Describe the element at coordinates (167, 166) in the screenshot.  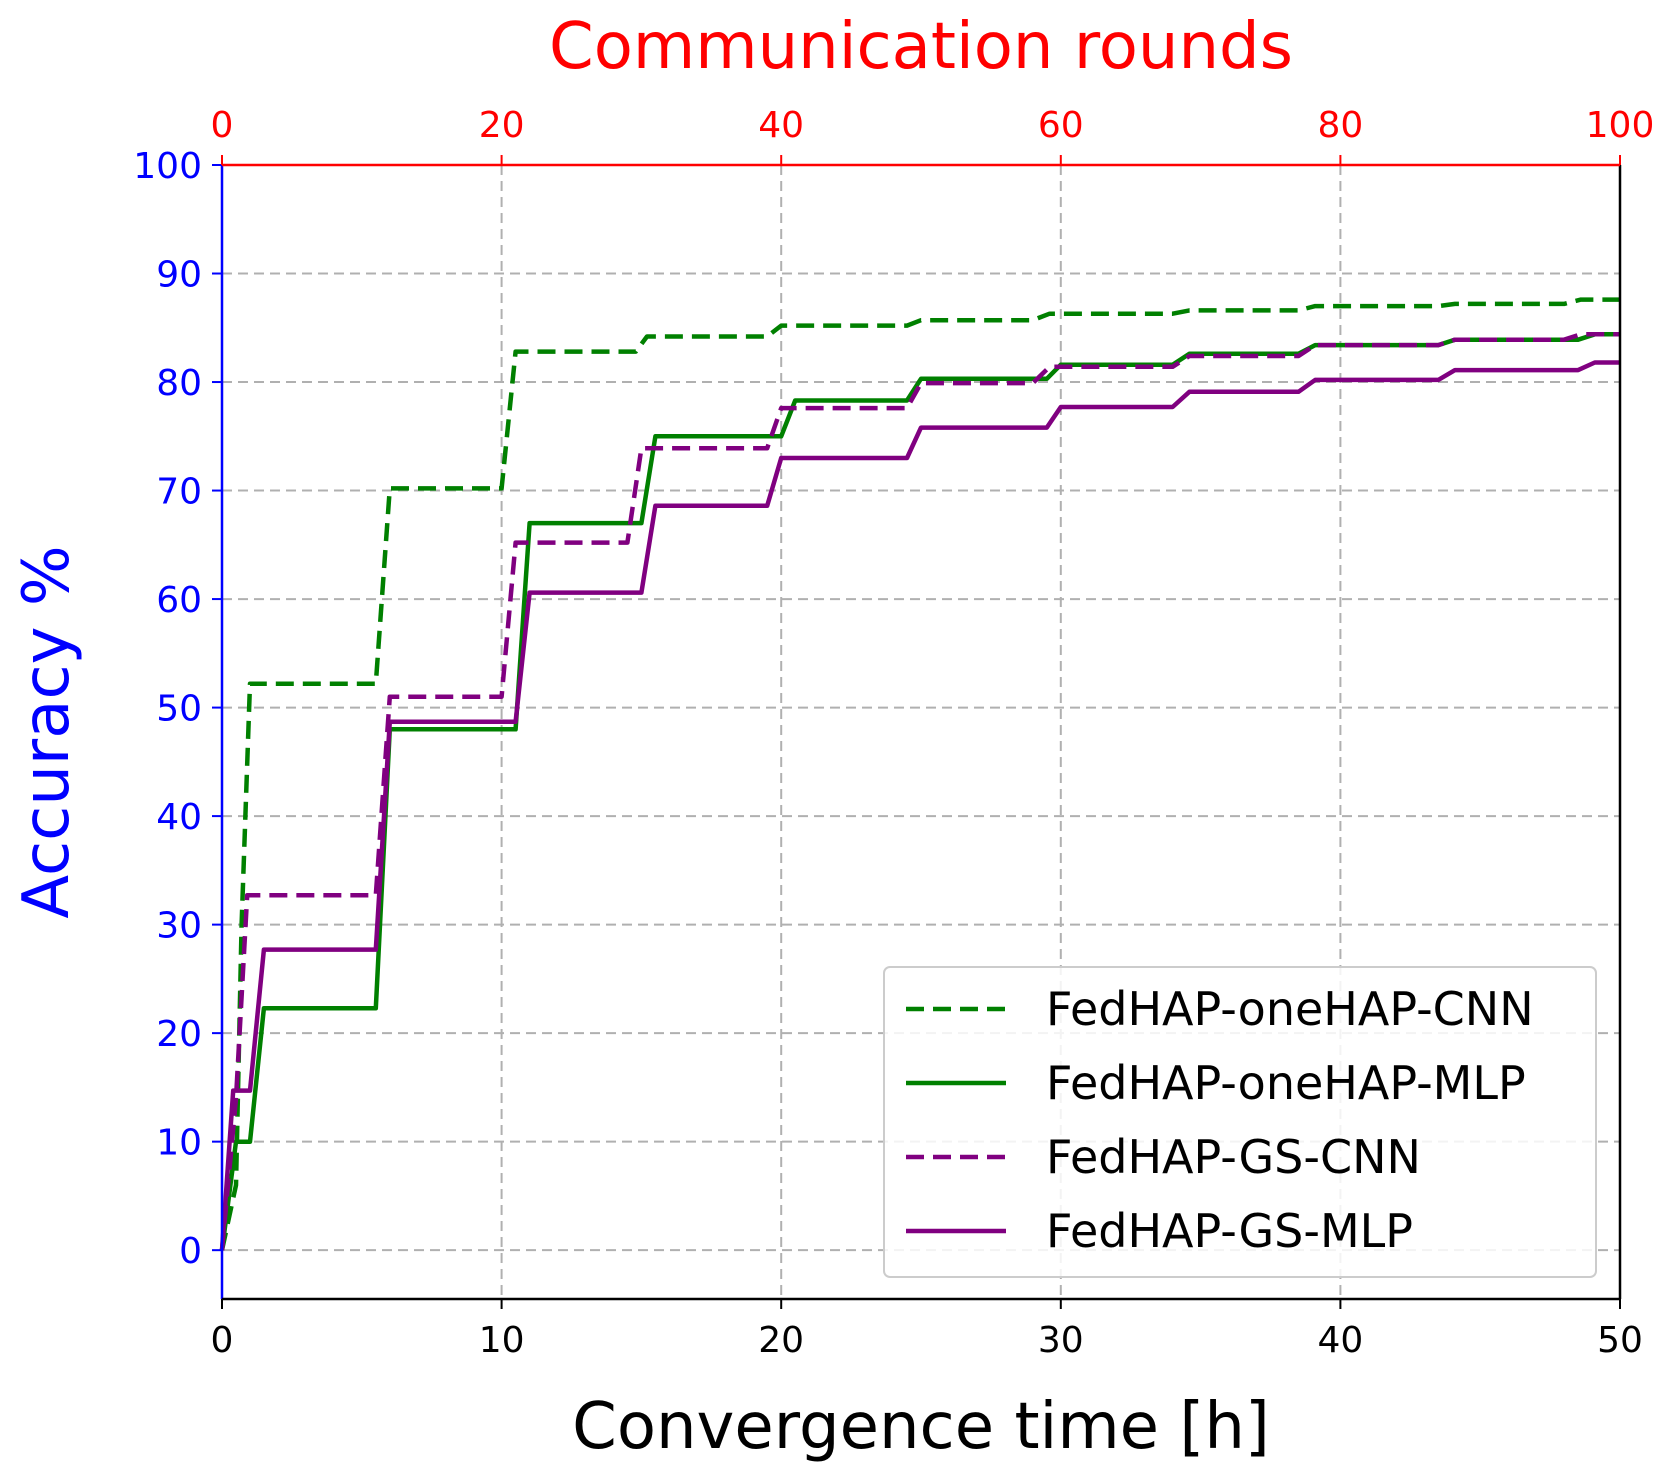
I see `y-tick-label: 100` at that location.